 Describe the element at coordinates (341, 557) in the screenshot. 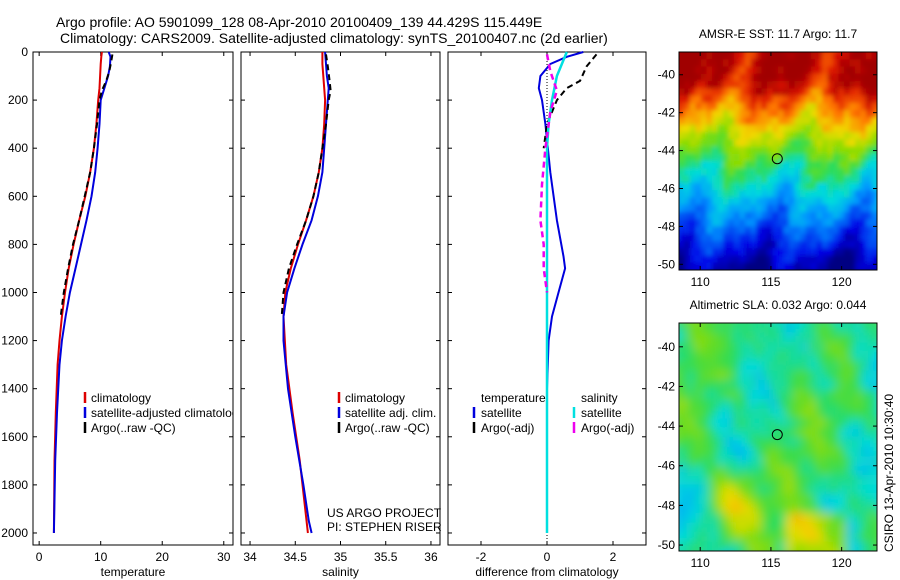

I see `x-tick-label: 35` at that location.